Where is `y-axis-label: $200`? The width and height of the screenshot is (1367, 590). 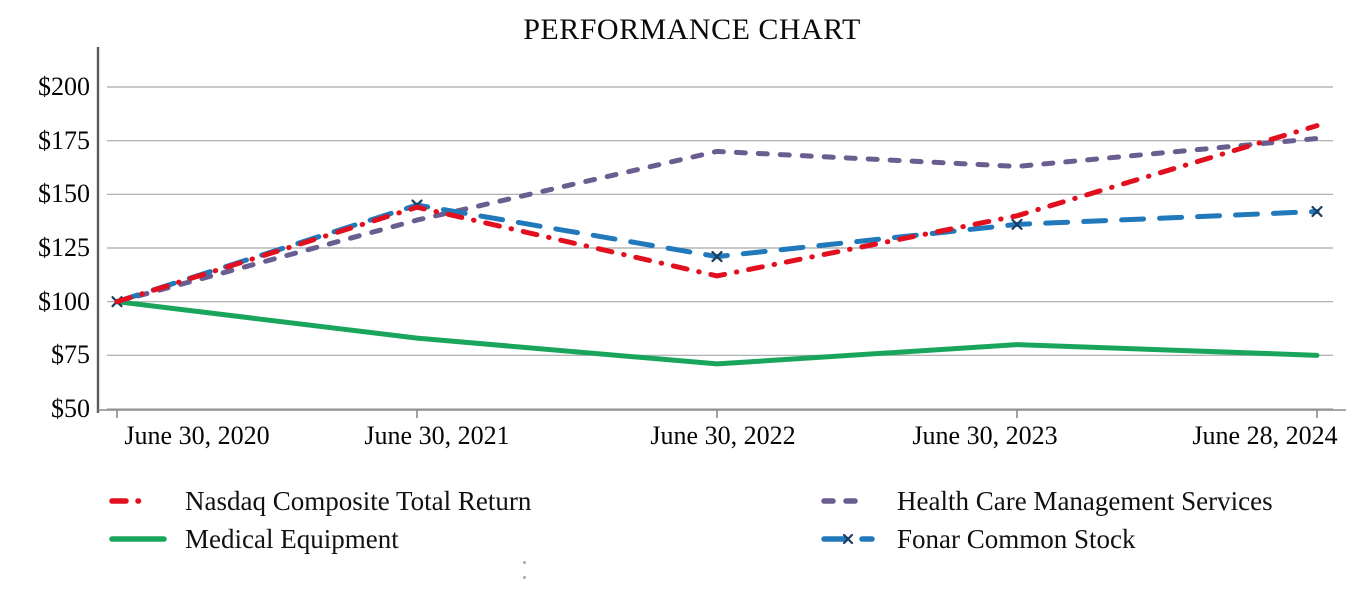 y-axis-label: $200 is located at coordinates (64, 86).